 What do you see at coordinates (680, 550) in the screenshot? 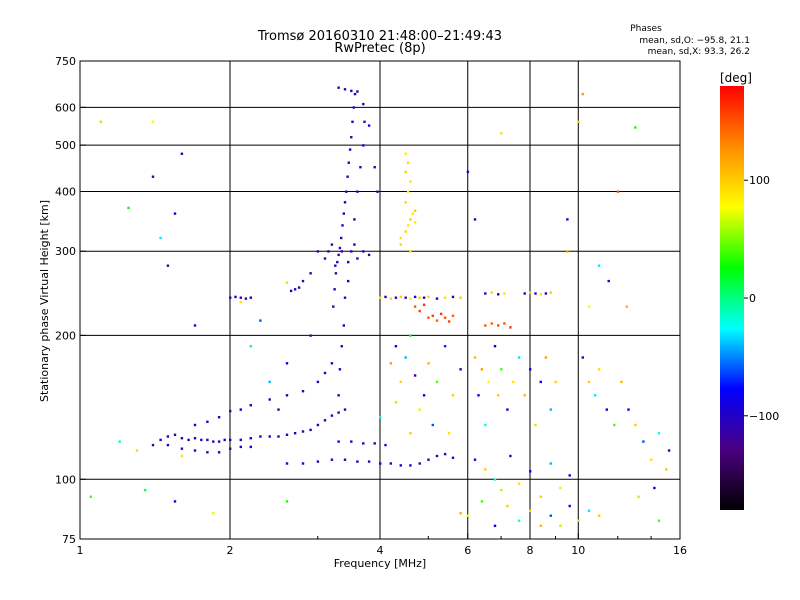
I see `x-tick-label: 16` at bounding box center [680, 550].